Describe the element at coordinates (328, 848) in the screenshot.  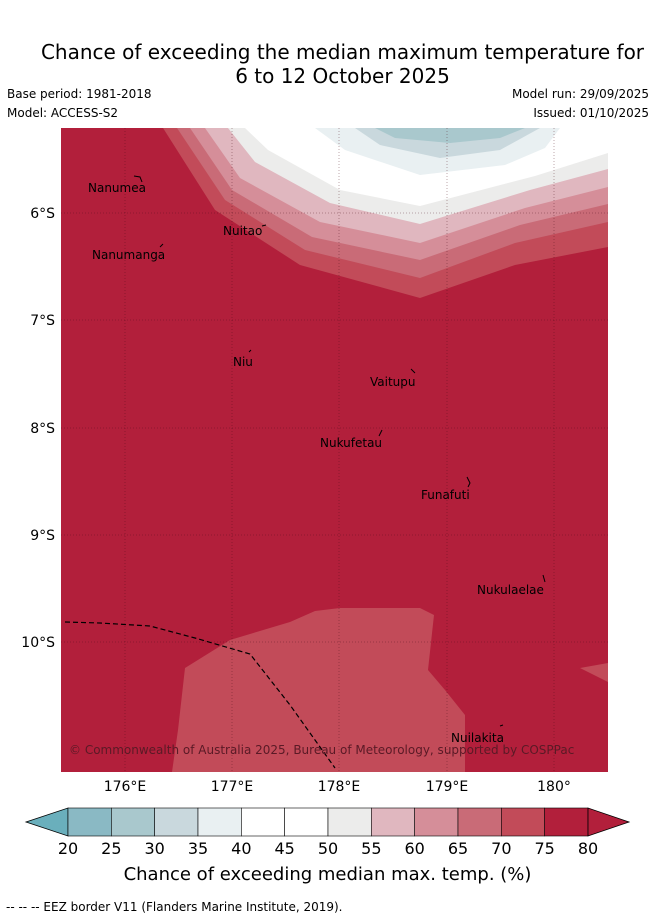
I see `colorbar-tick-label: 50` at that location.